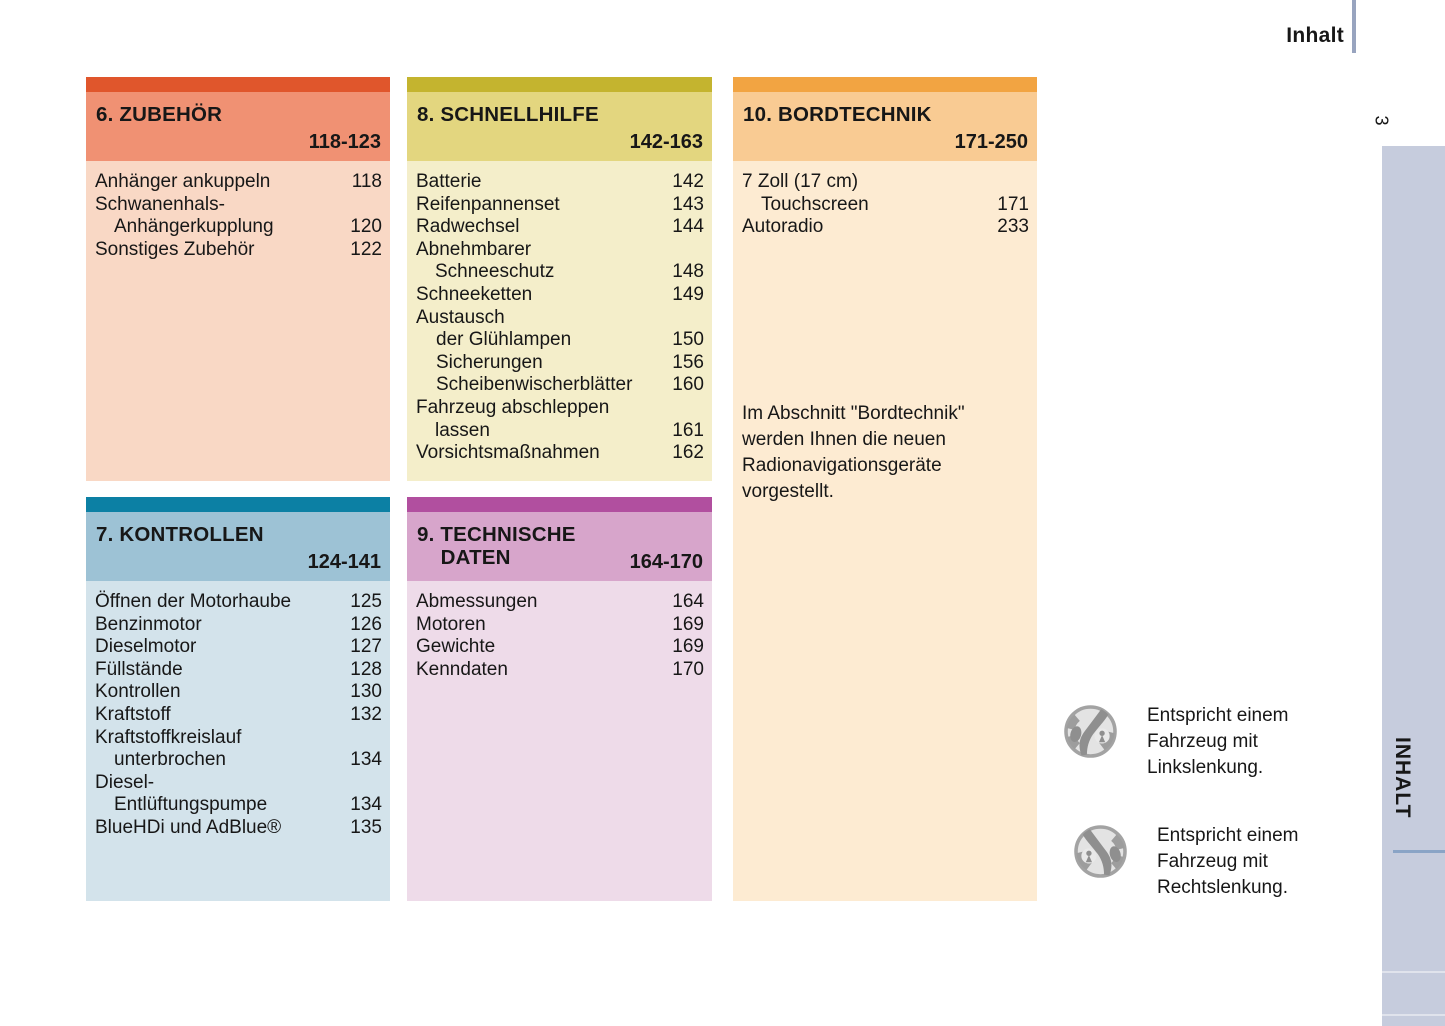 This screenshot has width=1445, height=1026. What do you see at coordinates (366, 669) in the screenshot?
I see `toc-entry-page-number: 128` at bounding box center [366, 669].